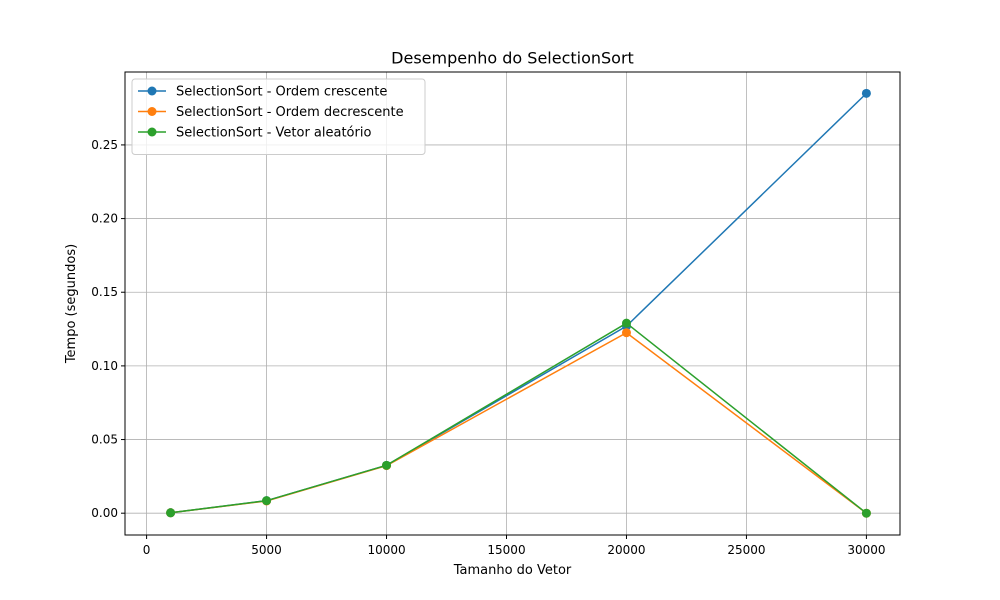 The image size is (1000, 600). What do you see at coordinates (512, 58) in the screenshot?
I see `chart-title: Desempenho do SelectionSort` at bounding box center [512, 58].